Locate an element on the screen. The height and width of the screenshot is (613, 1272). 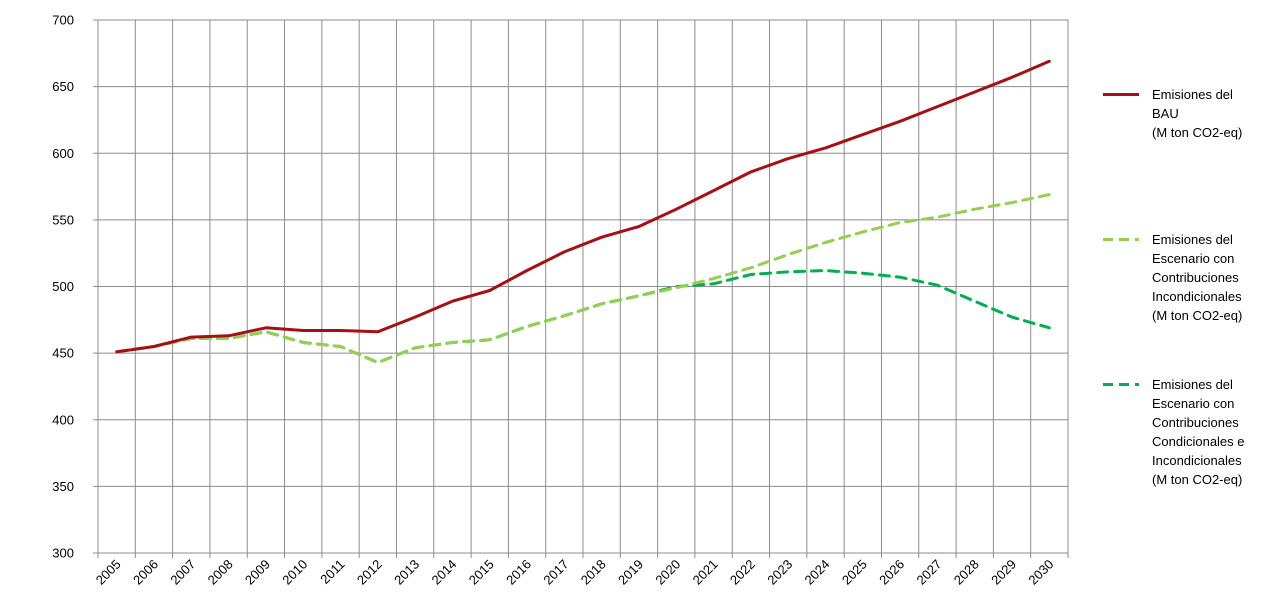
x-tick-label: 2016 is located at coordinates (518, 572).